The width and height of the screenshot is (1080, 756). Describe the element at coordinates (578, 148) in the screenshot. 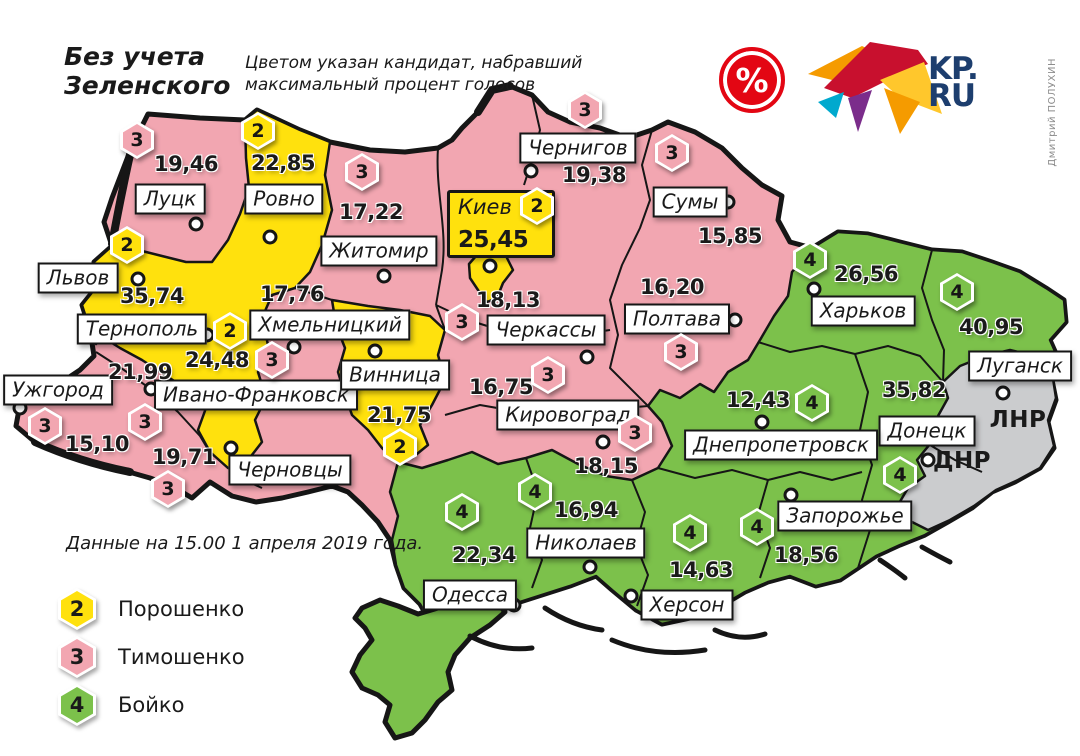

I see `label-chernigov: Чернигов` at that location.